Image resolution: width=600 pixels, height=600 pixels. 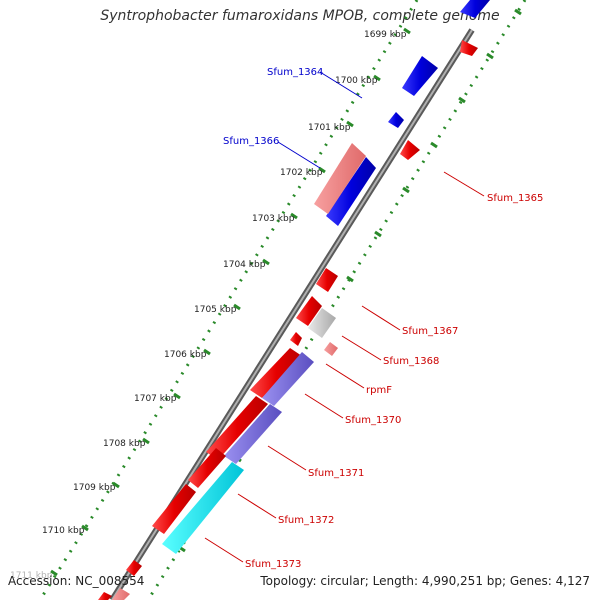 I want to click on gene-sfum-1373-shape, so click(x=203, y=508).